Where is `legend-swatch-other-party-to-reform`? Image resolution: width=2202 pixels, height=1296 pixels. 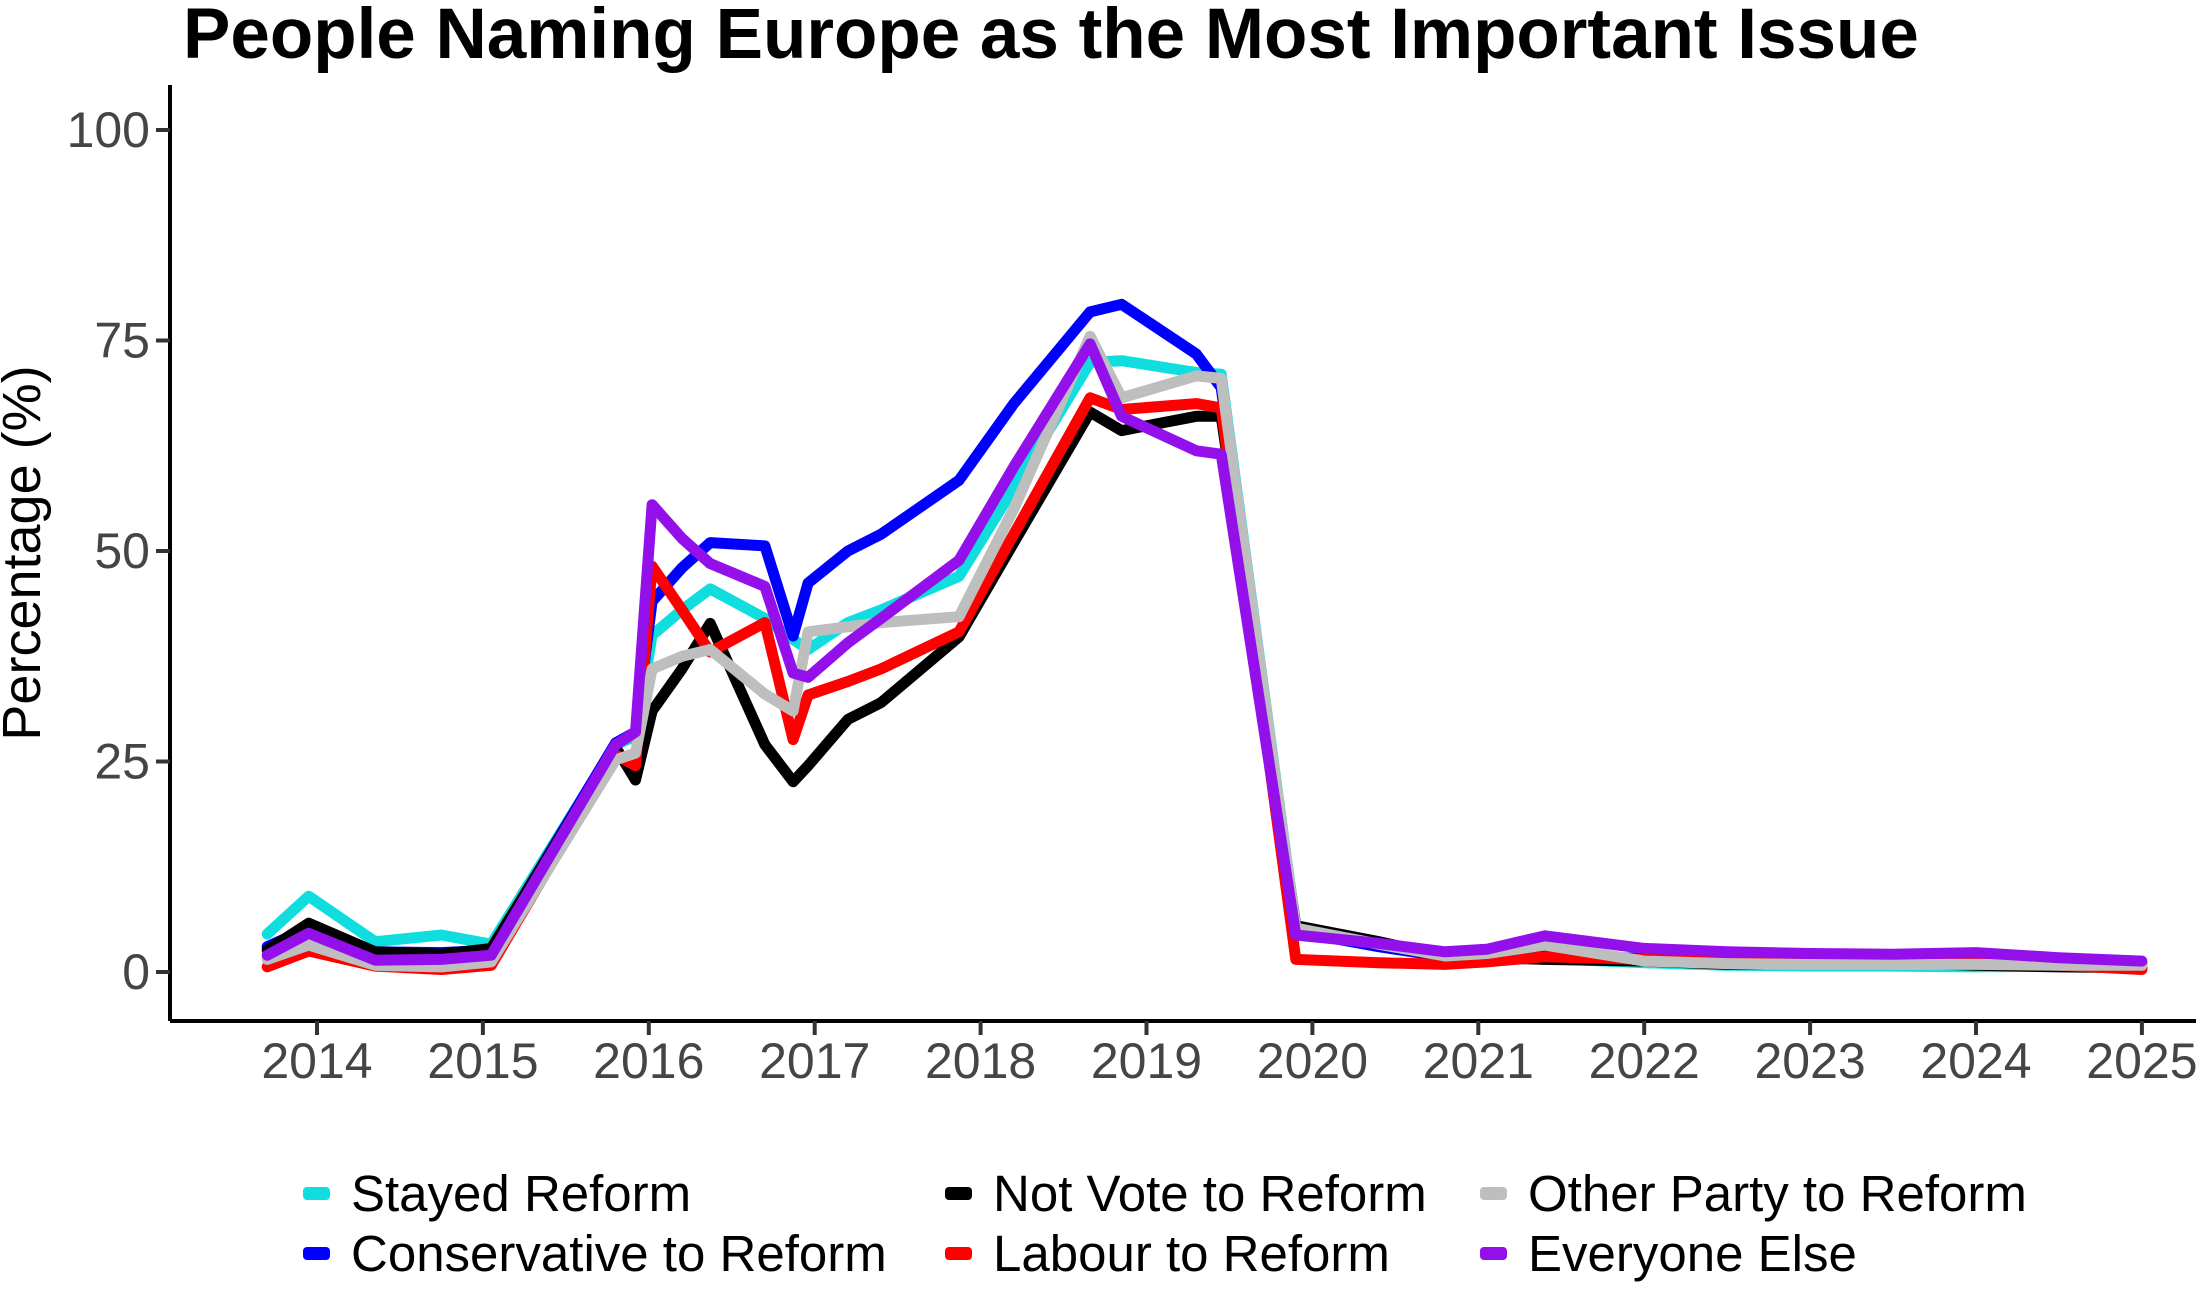 legend-swatch-other-party-to-reform is located at coordinates (1493, 1193).